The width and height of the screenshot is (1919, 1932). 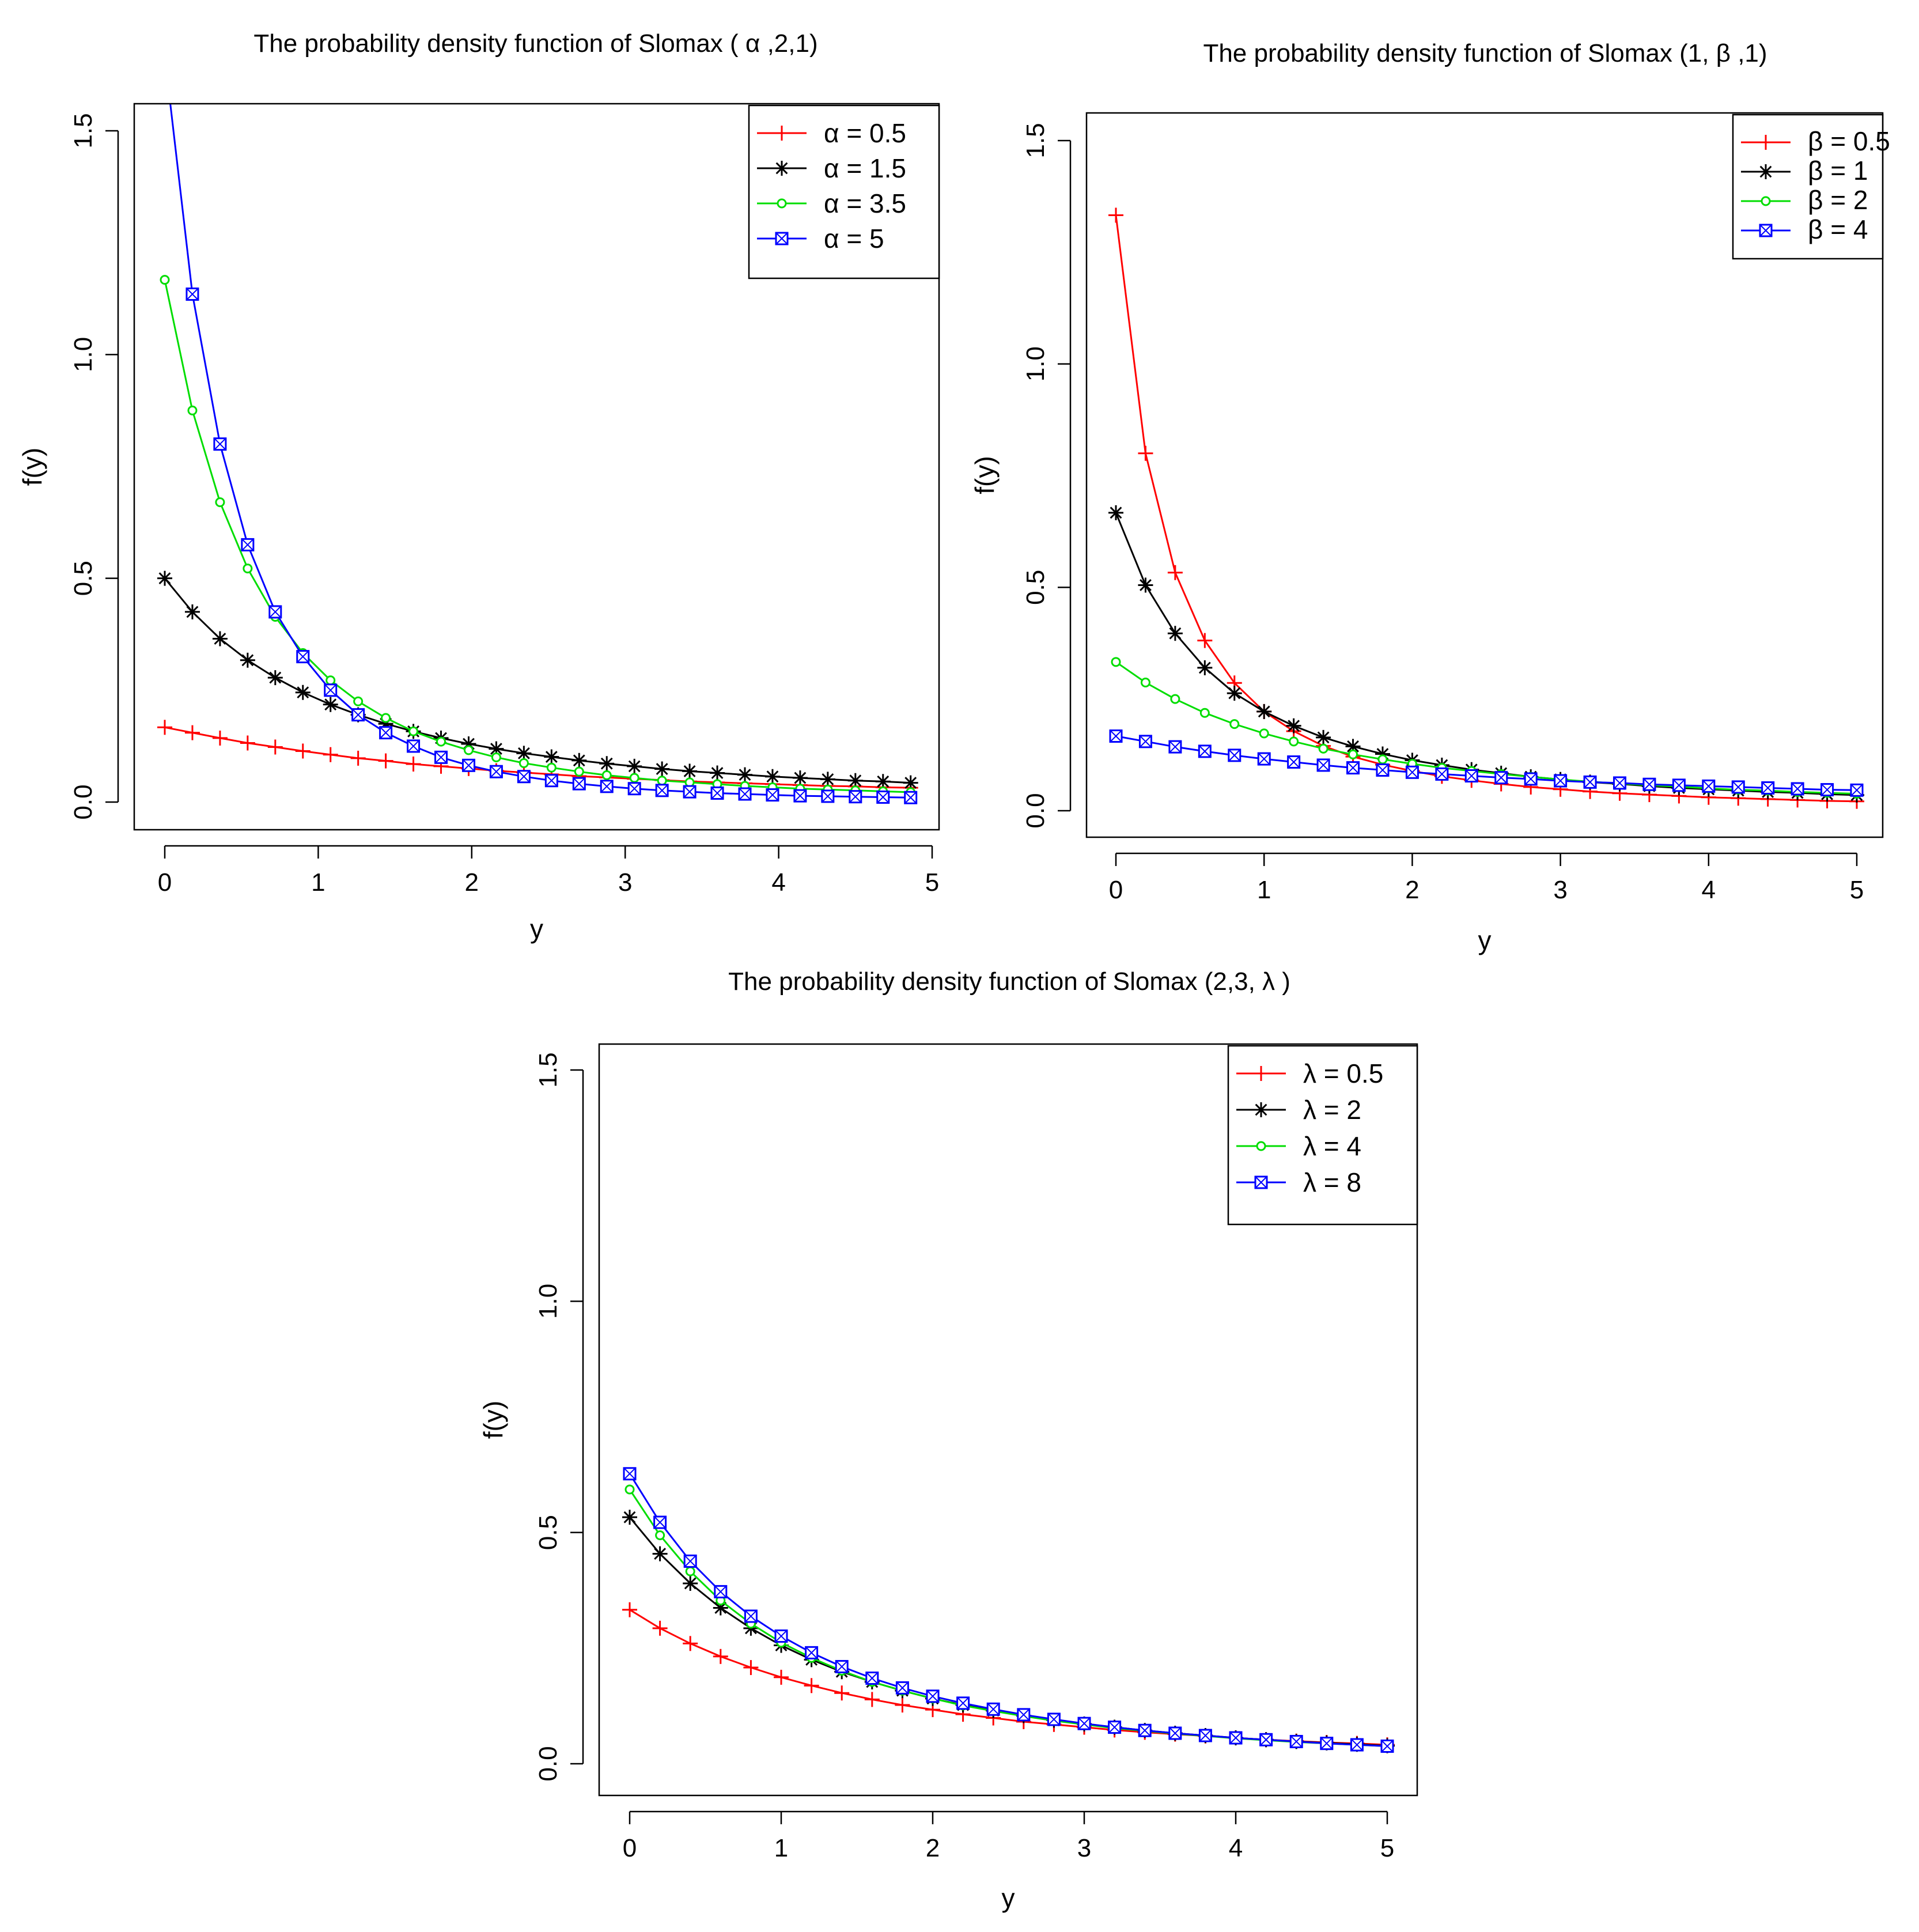 What do you see at coordinates (1145, 741) in the screenshot?
I see `chart-2-series-4-point-1-x2` at bounding box center [1145, 741].